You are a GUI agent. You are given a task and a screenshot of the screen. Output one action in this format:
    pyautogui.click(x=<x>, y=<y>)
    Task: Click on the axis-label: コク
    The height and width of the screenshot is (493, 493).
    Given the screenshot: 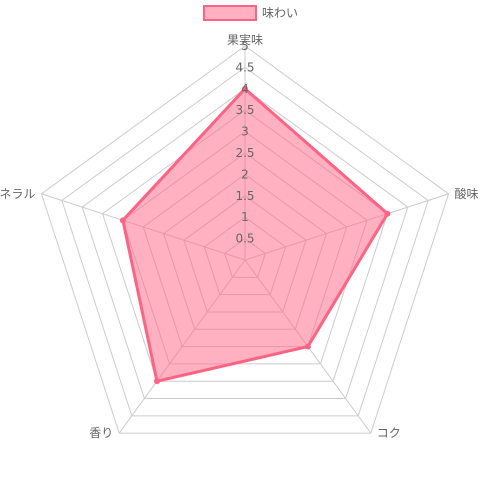 What is the action you would take?
    pyautogui.click(x=389, y=433)
    